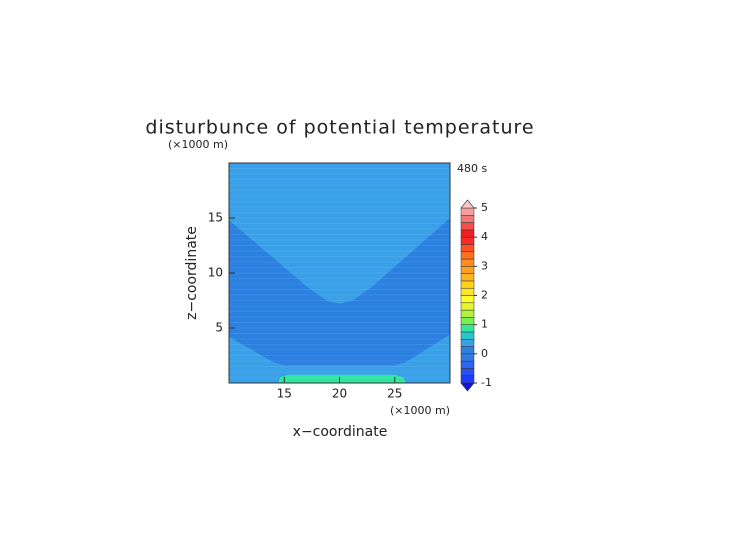 The height and width of the screenshot is (536, 752). I want to click on colorbar-tick-label: 1, so click(484, 324).